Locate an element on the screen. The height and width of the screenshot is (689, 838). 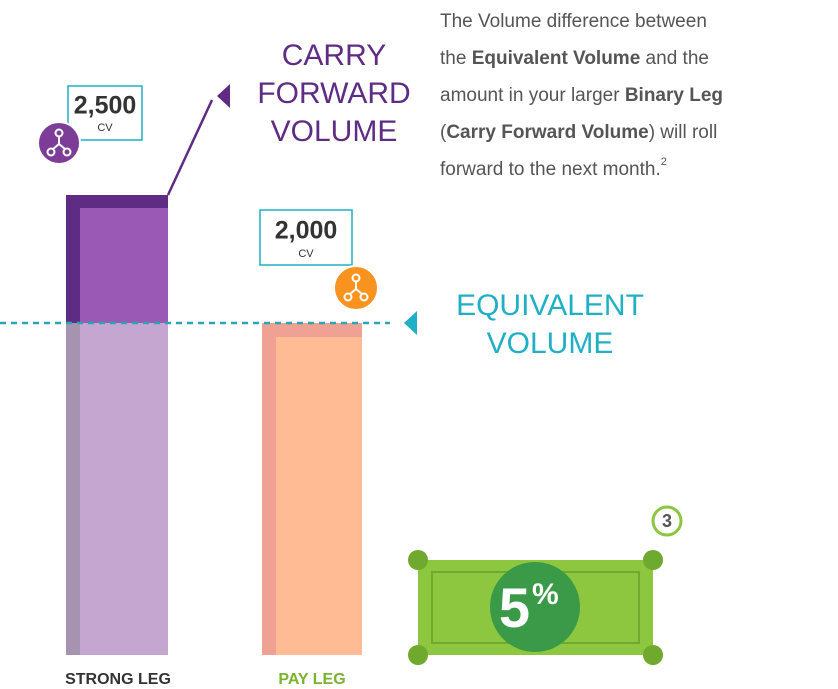
paragraph-run: Binary Leg is located at coordinates (674, 95).